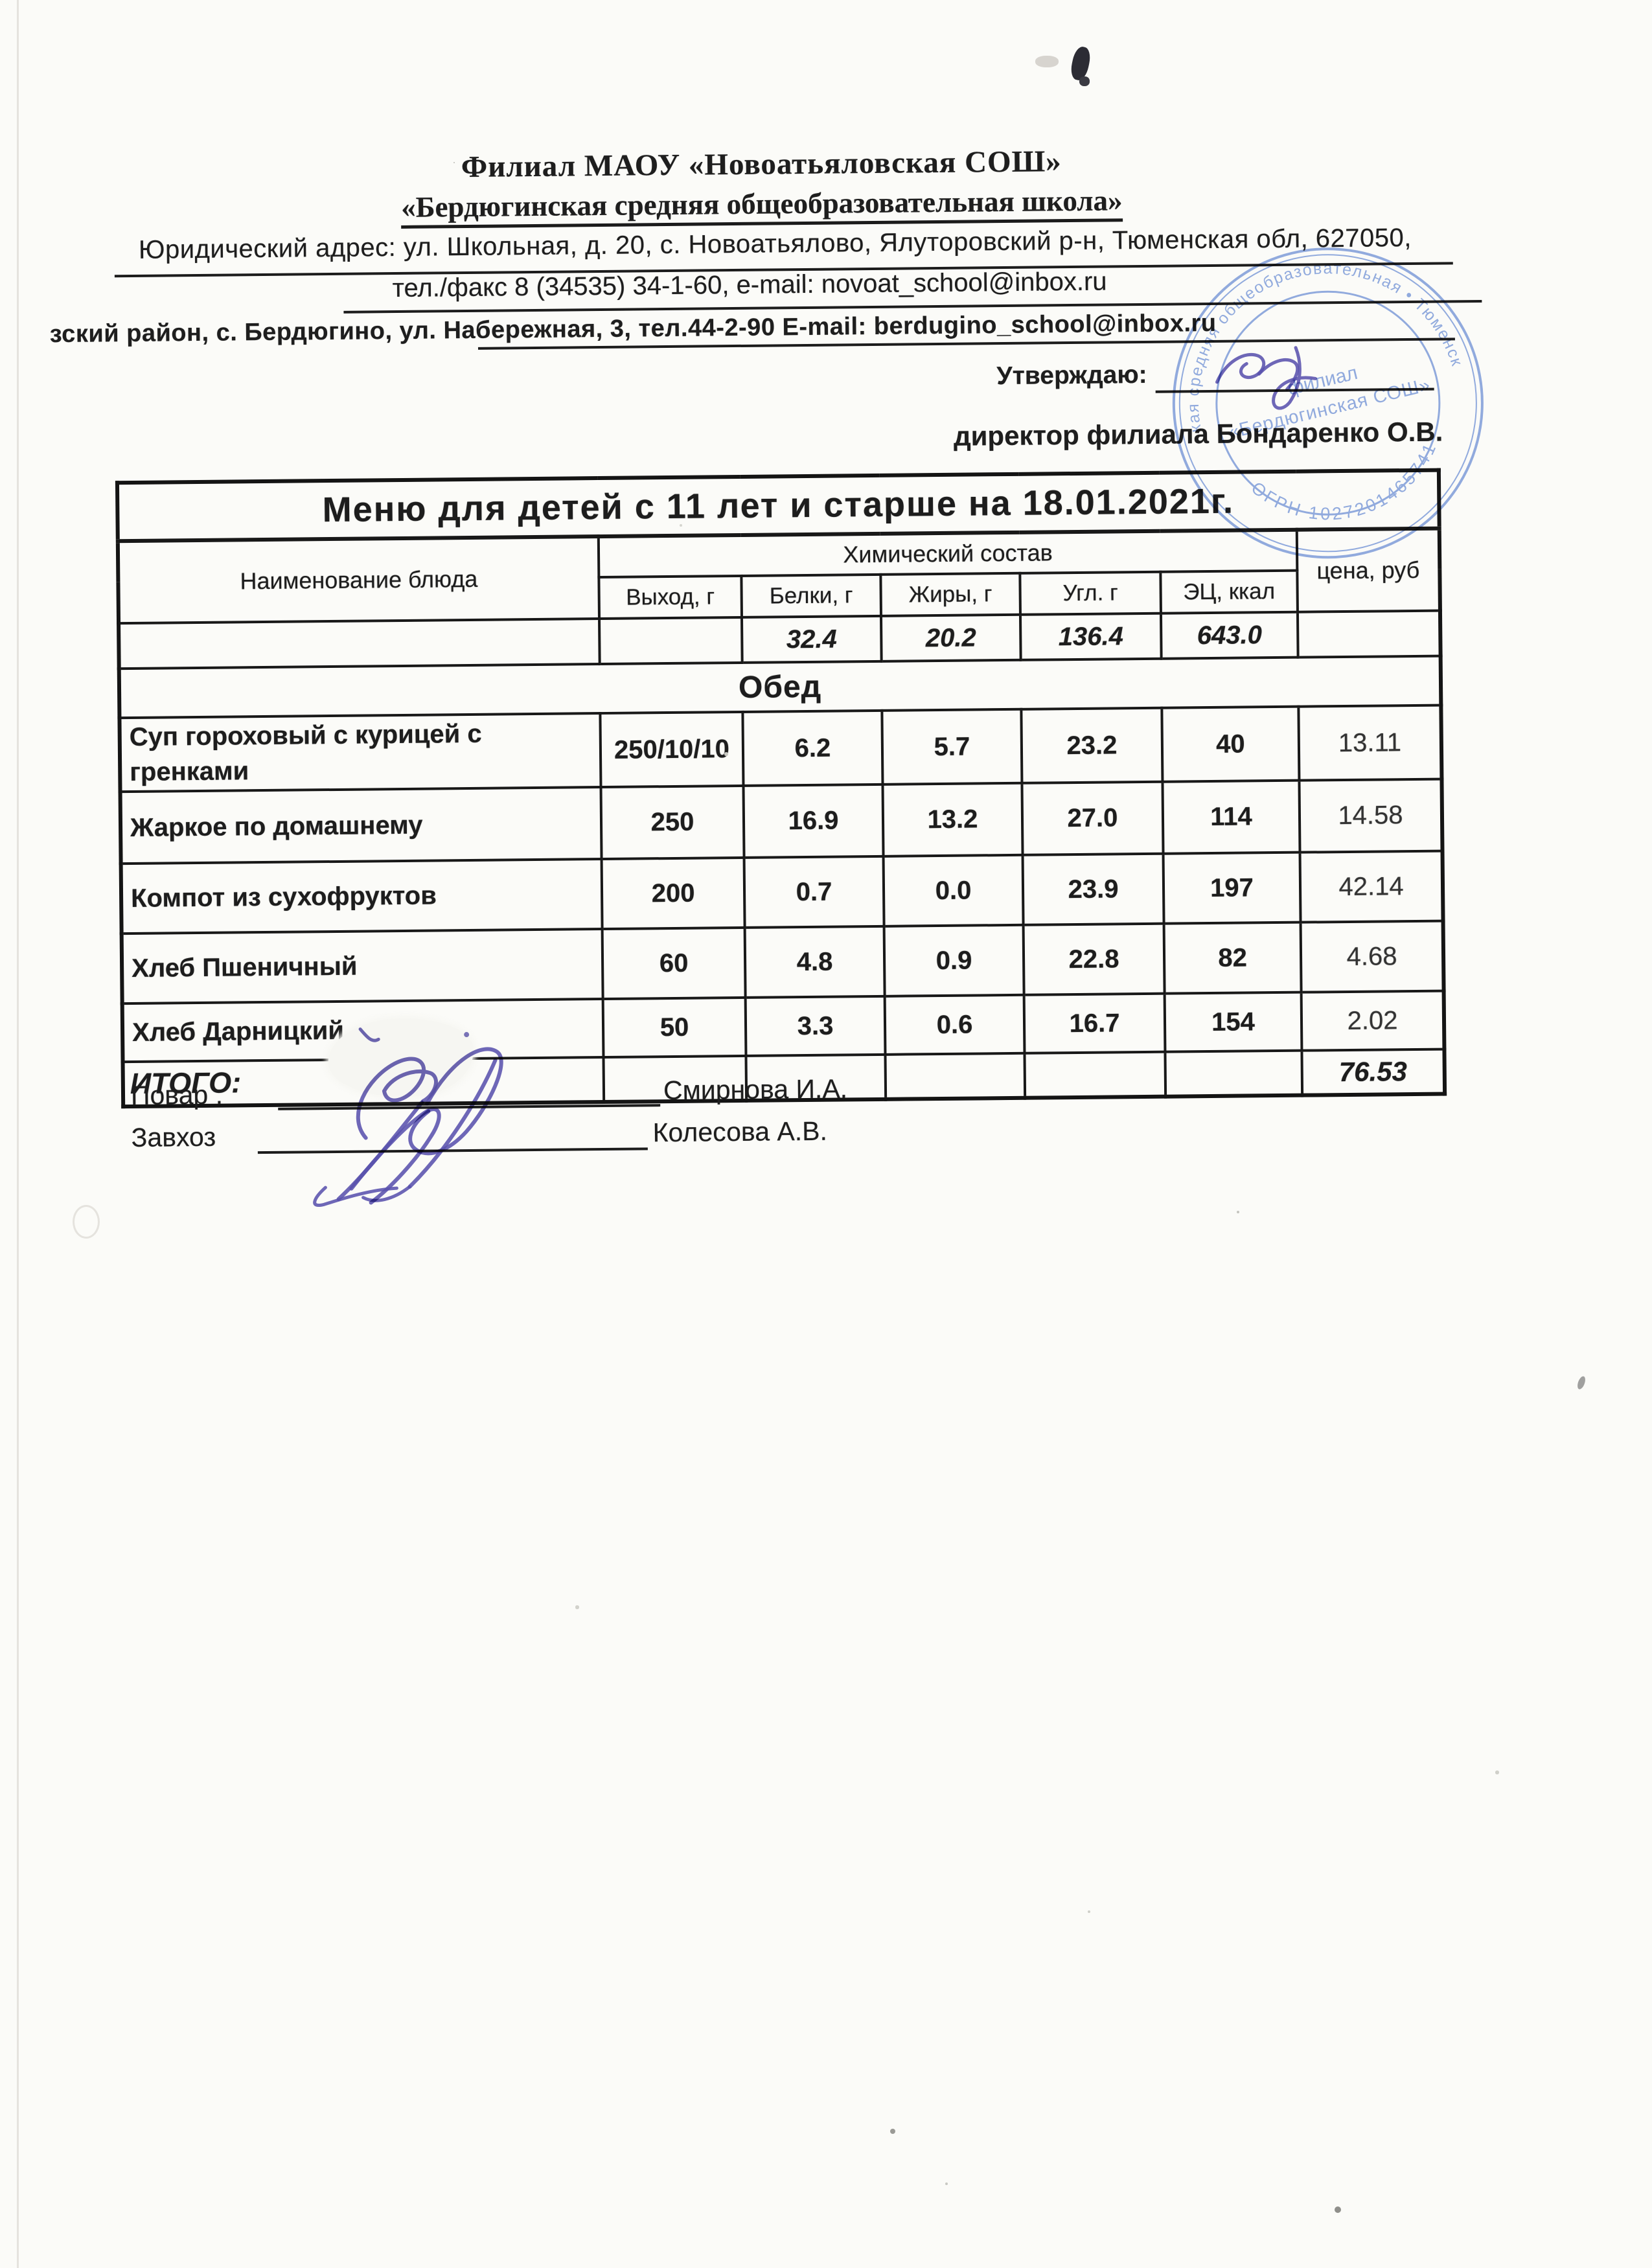 The image size is (1652, 2268). I want to click on carb-cell: 23.9, so click(1093, 889).